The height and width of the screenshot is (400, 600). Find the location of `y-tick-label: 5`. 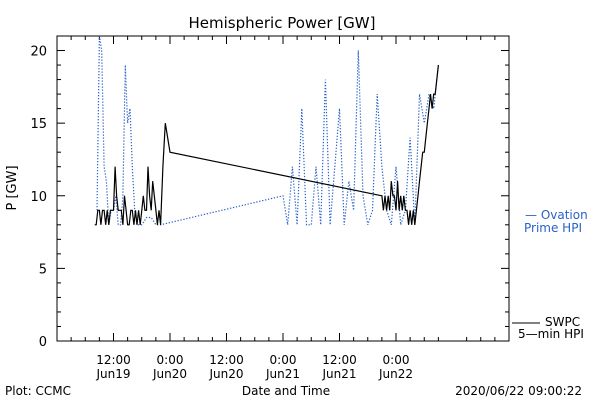

y-tick-label: 5 is located at coordinates (43, 269).